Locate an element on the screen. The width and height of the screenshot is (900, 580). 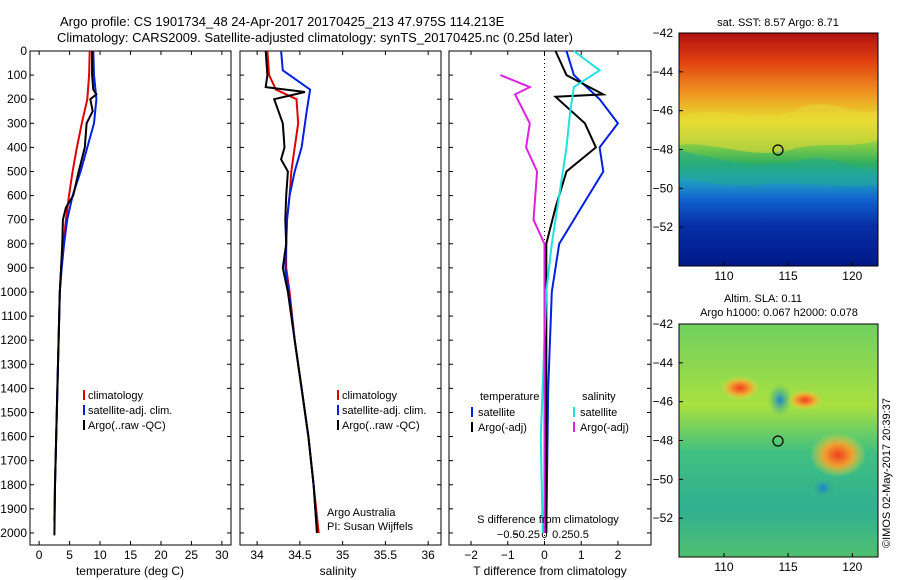
y-tick-label: 500 is located at coordinates (17, 171).